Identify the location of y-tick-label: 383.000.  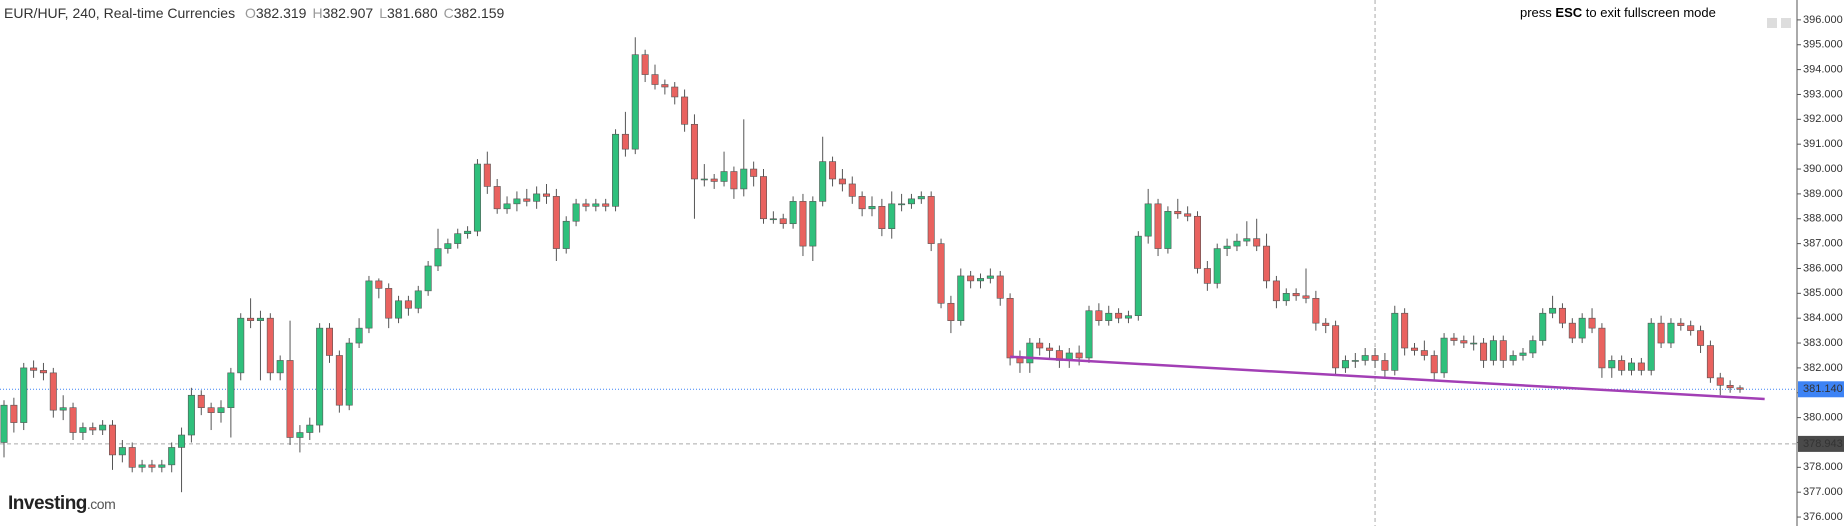
(1823, 343).